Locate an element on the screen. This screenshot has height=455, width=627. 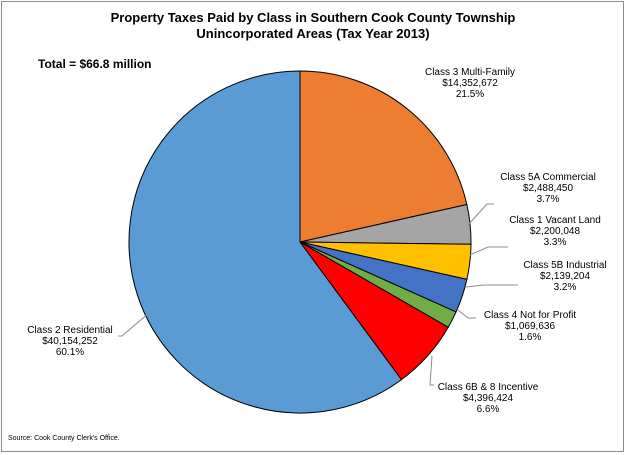
slice-label: Class 1 Vacant Land $2,200,048 3.3% is located at coordinates (555, 231).